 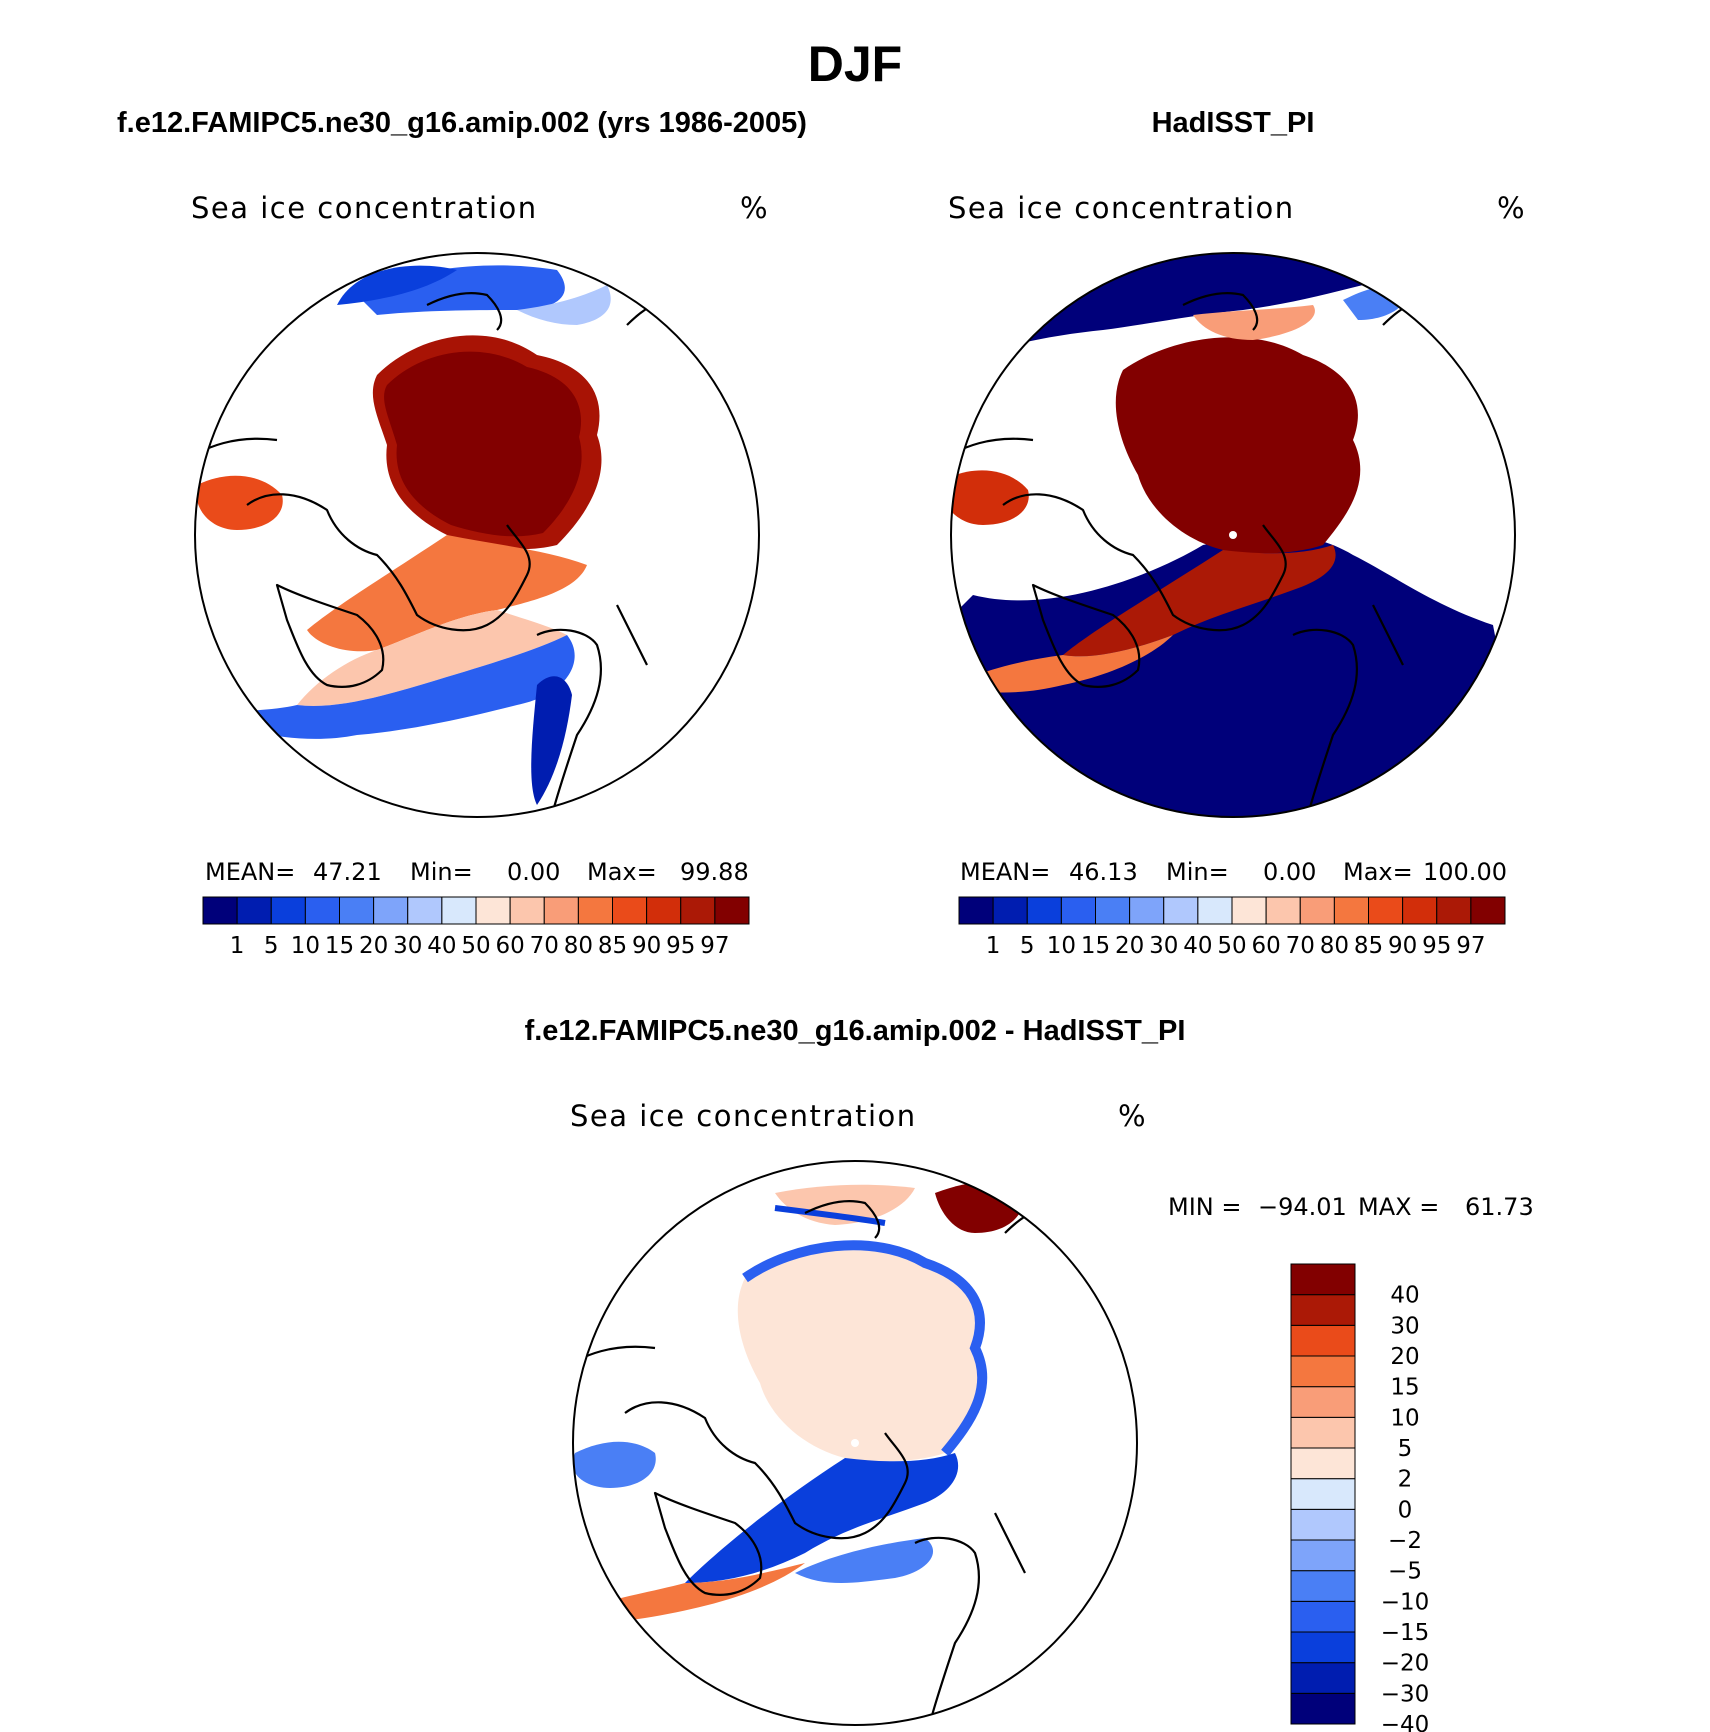 What do you see at coordinates (1197, 946) in the screenshot?
I see `obs-colorbar-label: 40` at bounding box center [1197, 946].